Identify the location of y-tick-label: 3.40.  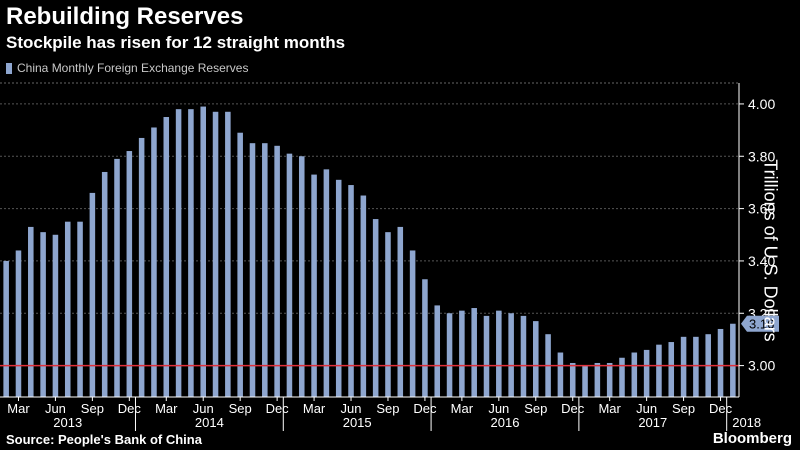
(761, 261).